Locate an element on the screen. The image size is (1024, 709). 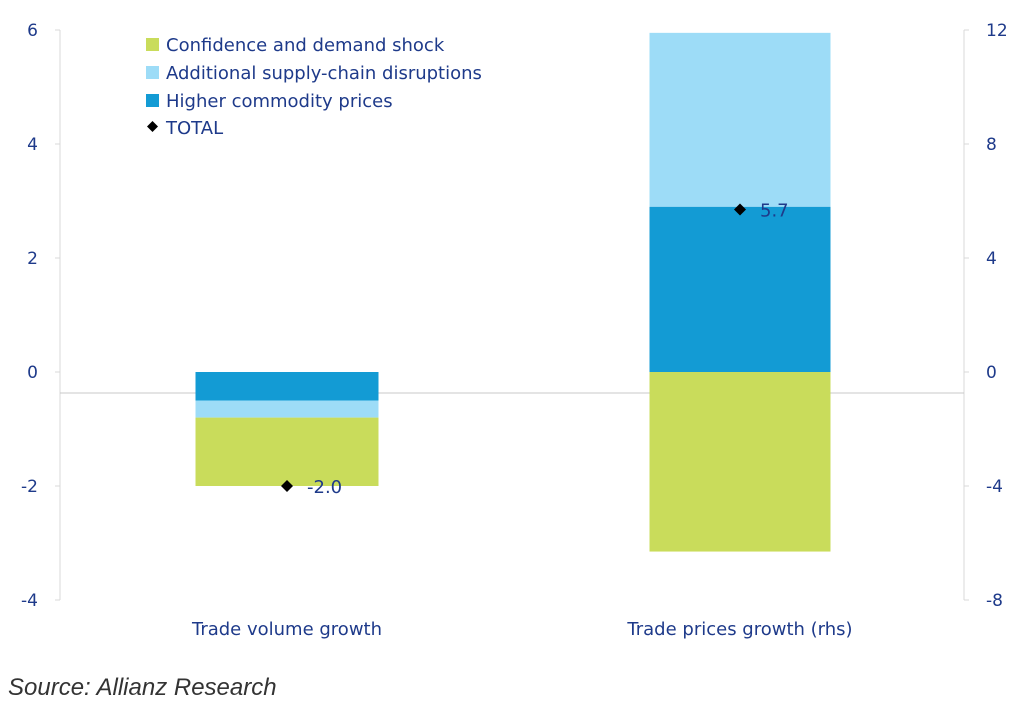
left-axis-ticks: -4 -2 0 2 4 6 is located at coordinates (40, 316).